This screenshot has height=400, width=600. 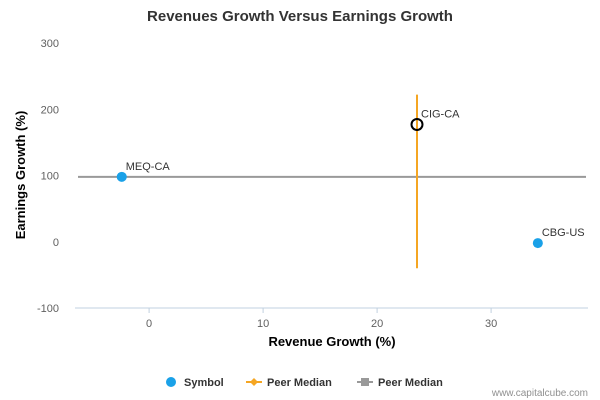 I want to click on credit-text: www.capitalcube.com, so click(x=539, y=393).